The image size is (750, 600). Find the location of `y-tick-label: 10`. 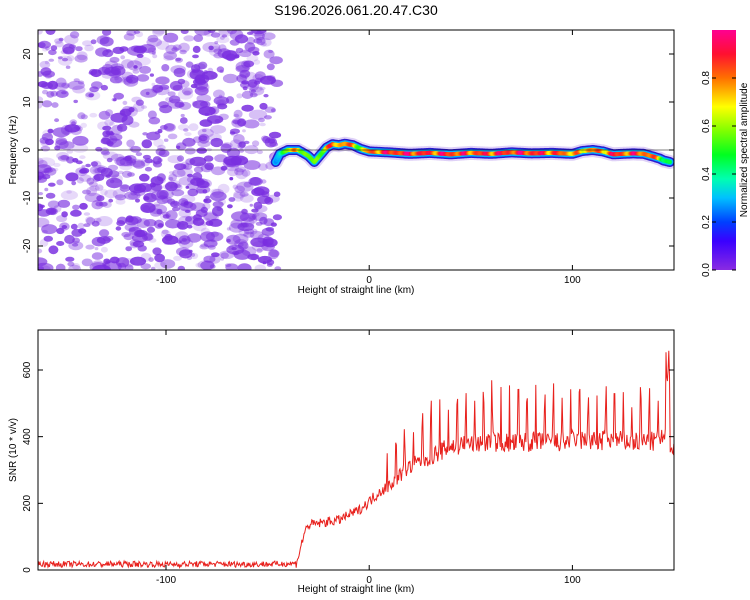

y-tick-label: 10 is located at coordinates (27, 102).